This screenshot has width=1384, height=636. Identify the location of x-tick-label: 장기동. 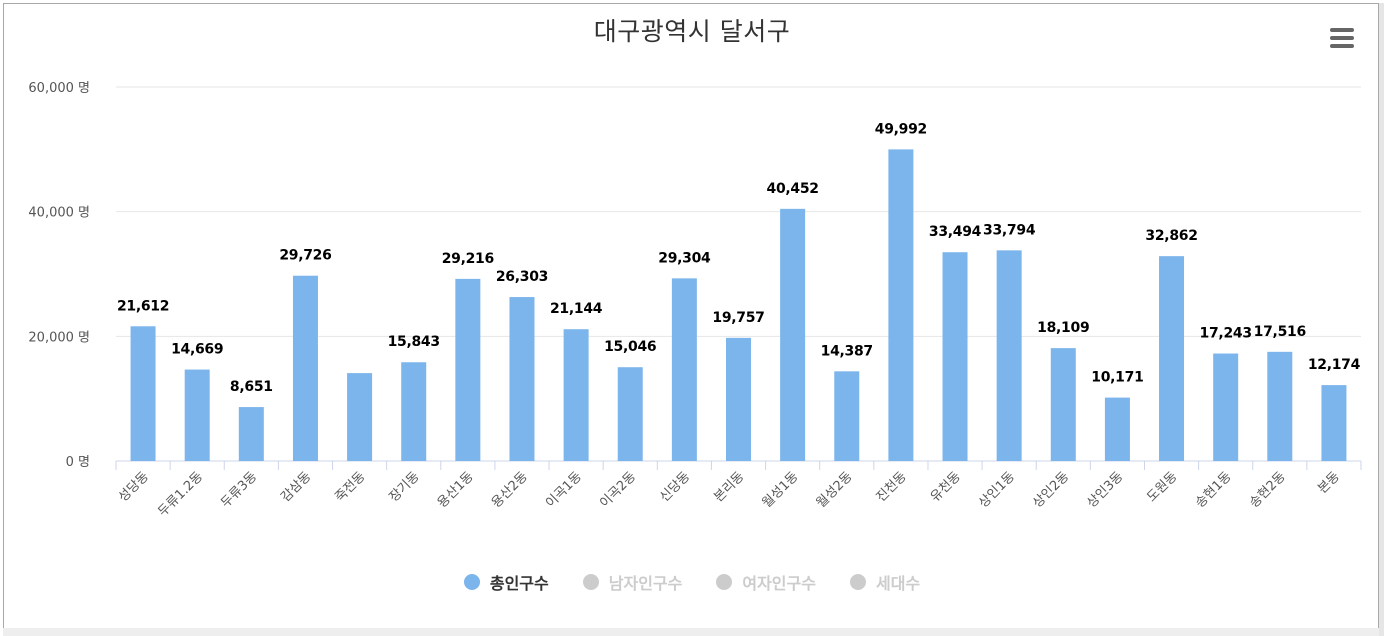
(405, 487).